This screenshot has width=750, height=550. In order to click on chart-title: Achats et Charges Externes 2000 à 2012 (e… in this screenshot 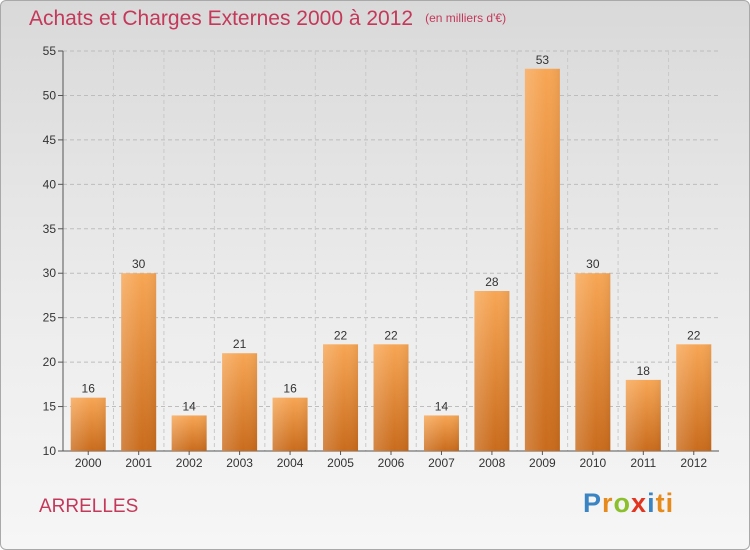, I will do `click(267, 19)`.